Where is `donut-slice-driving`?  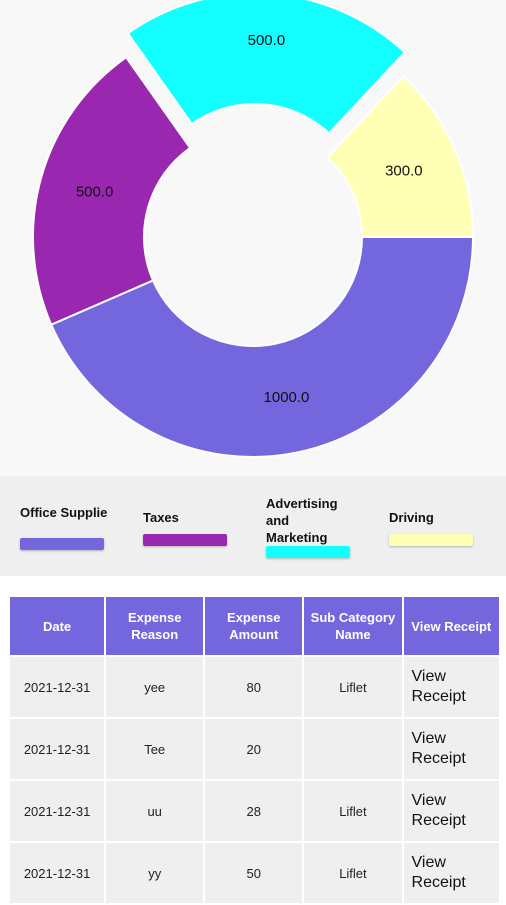 donut-slice-driving is located at coordinates (400, 156).